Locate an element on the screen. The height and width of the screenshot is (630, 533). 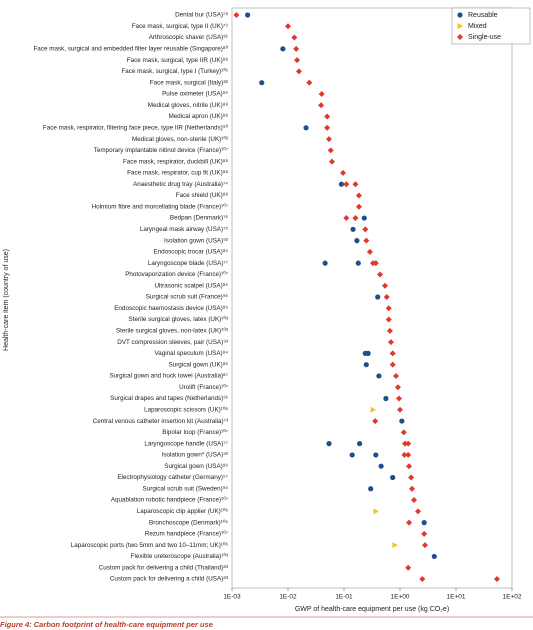
category-label: Flexible ureteroscope (Australia)¹⁰³ is located at coordinates (179, 556).